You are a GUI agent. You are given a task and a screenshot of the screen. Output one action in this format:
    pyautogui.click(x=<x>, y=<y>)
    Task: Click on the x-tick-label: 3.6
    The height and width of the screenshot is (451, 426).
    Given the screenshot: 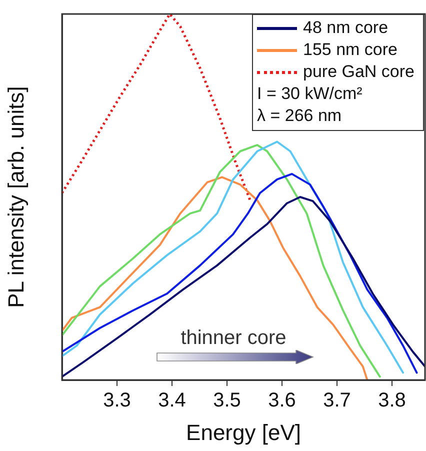 What is the action you would take?
    pyautogui.click(x=282, y=401)
    